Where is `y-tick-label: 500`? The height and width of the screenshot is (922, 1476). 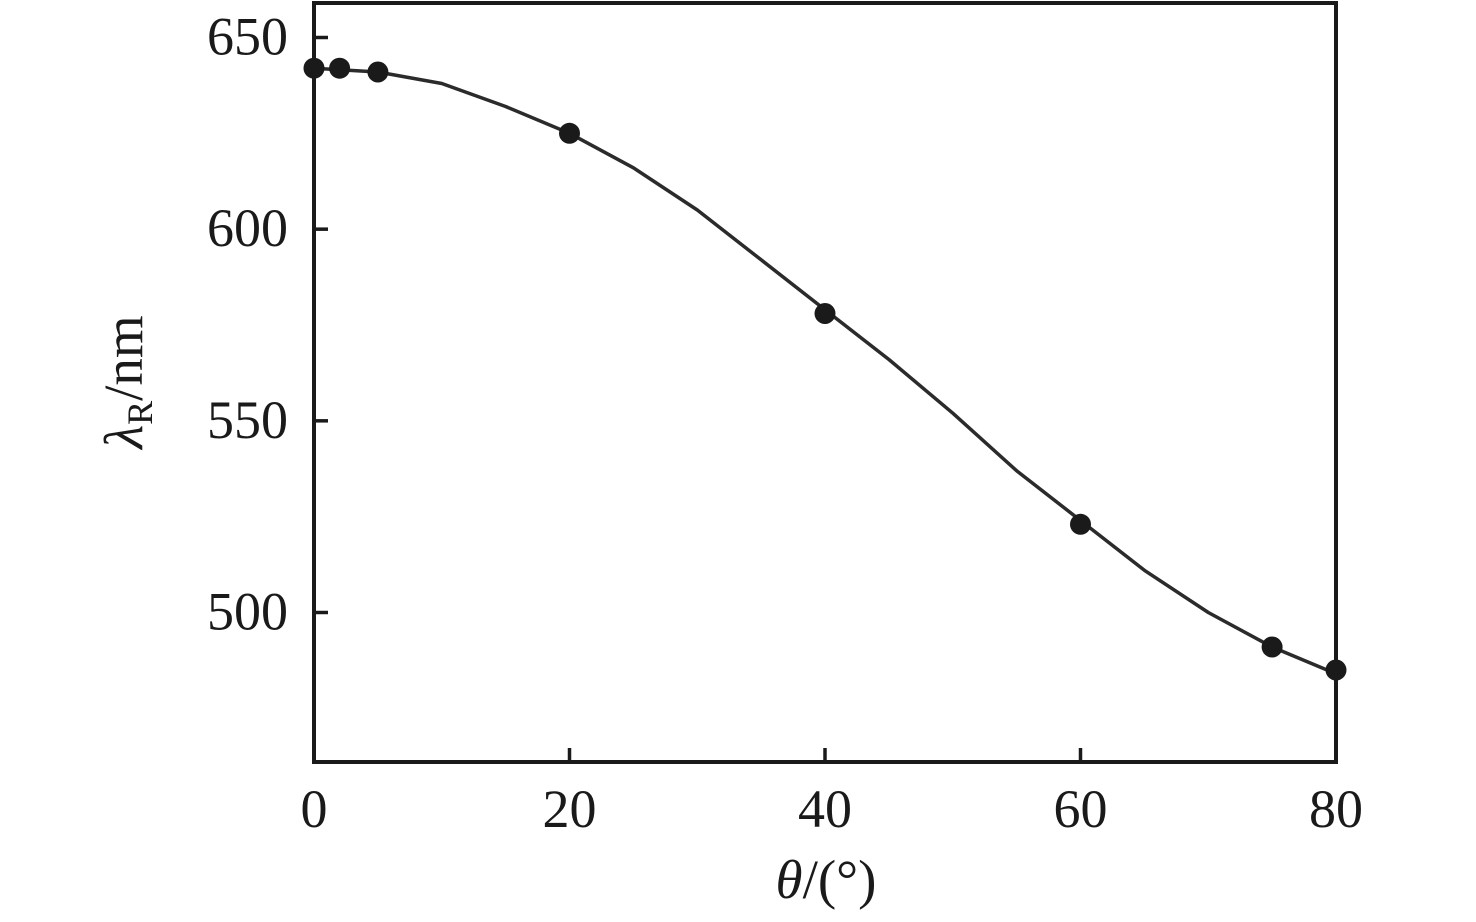 y-tick-label: 500 is located at coordinates (247, 612).